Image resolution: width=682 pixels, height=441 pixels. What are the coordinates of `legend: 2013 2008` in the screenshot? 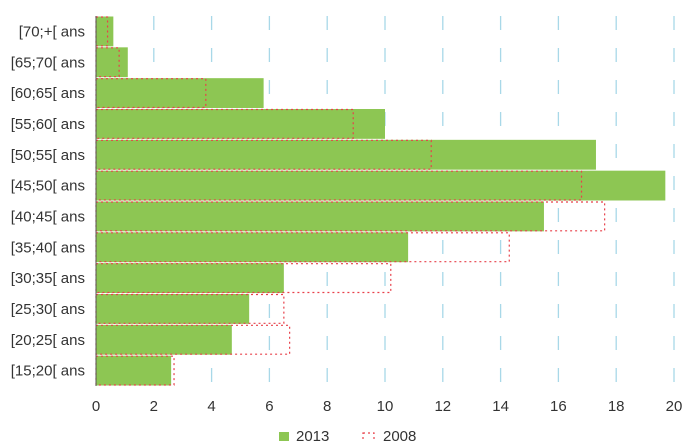 It's located at (347, 434).